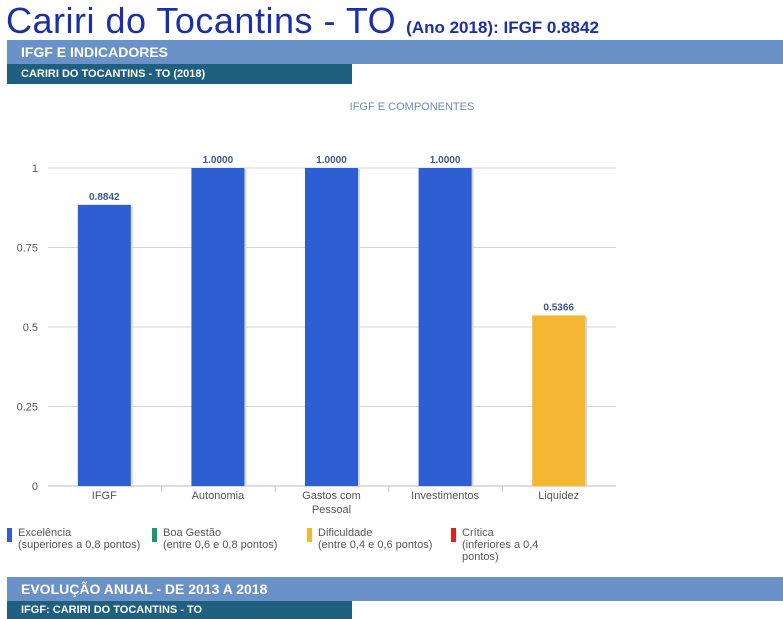 The width and height of the screenshot is (783, 619). Describe the element at coordinates (445, 496) in the screenshot. I see `x-tick-label: Investimentos` at that location.